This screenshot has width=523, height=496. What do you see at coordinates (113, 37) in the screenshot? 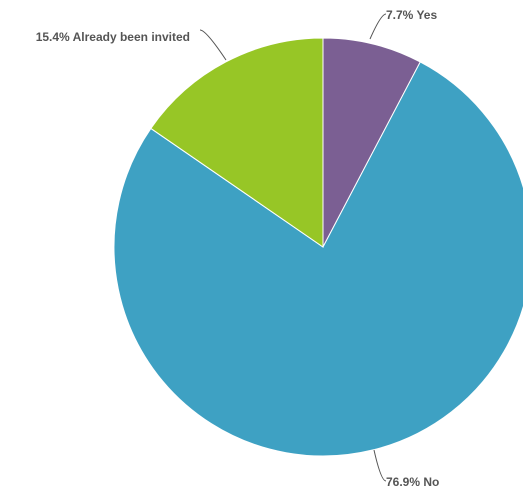
I see `slice-label-already-been-invited: 15.4% Already been invited` at bounding box center [113, 37].